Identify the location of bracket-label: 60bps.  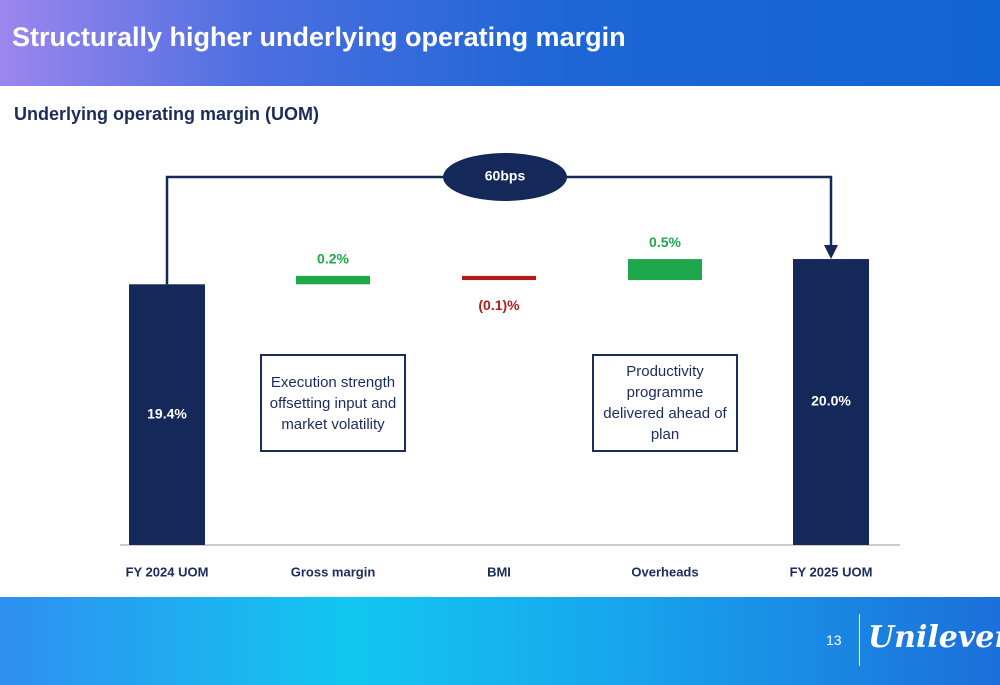
(505, 176).